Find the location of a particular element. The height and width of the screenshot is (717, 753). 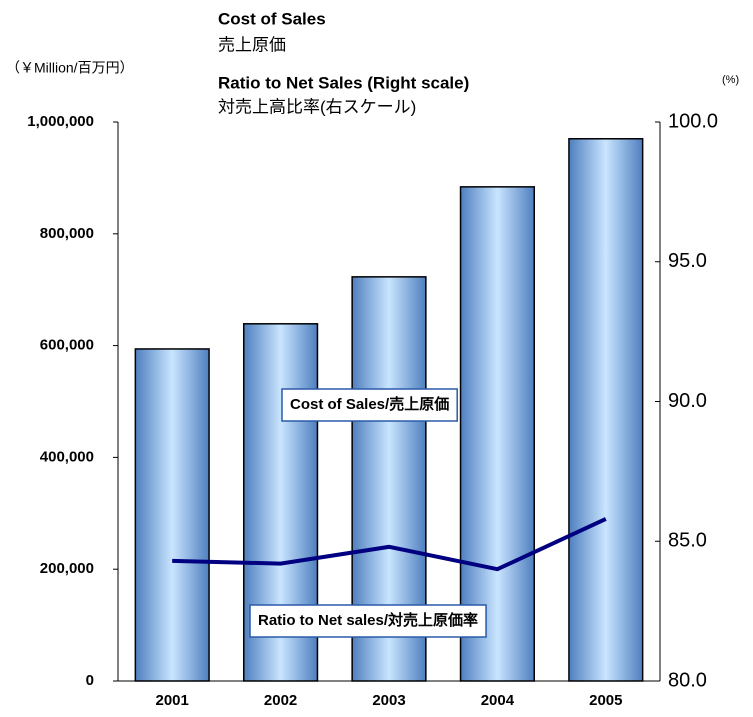

y-axis-label: （￥Million/百万円） is located at coordinates (70, 68).